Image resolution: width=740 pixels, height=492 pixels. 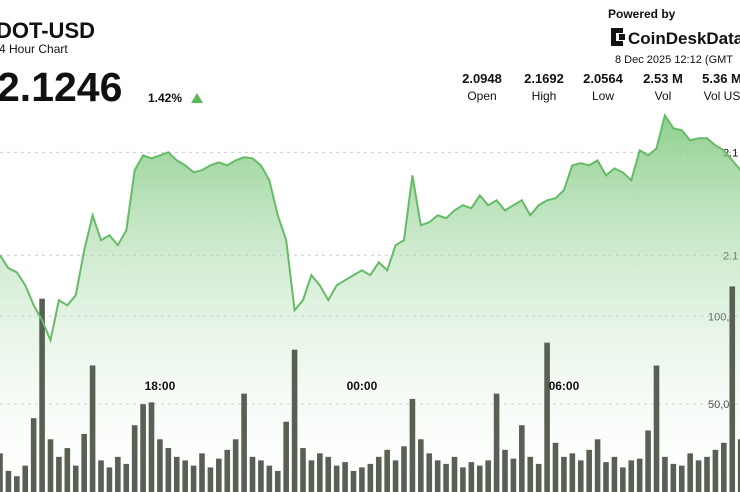 I want to click on symbol: DOT-USD, so click(x=47, y=30).